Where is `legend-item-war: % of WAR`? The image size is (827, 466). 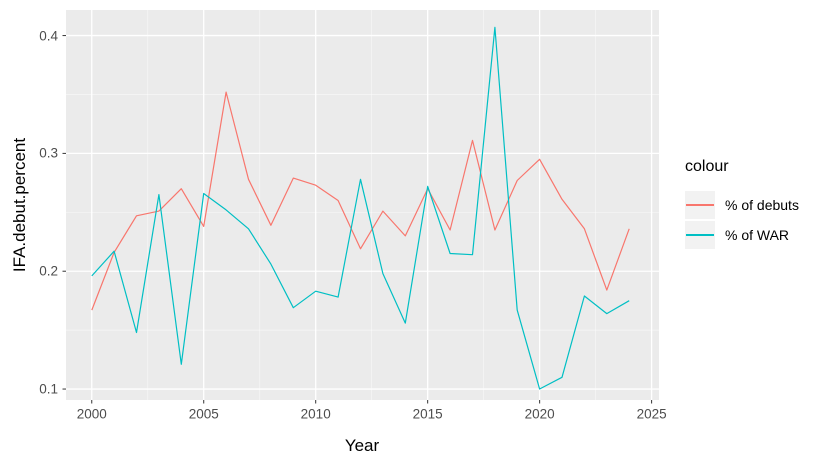 legend-item-war: % of WAR is located at coordinates (742, 234).